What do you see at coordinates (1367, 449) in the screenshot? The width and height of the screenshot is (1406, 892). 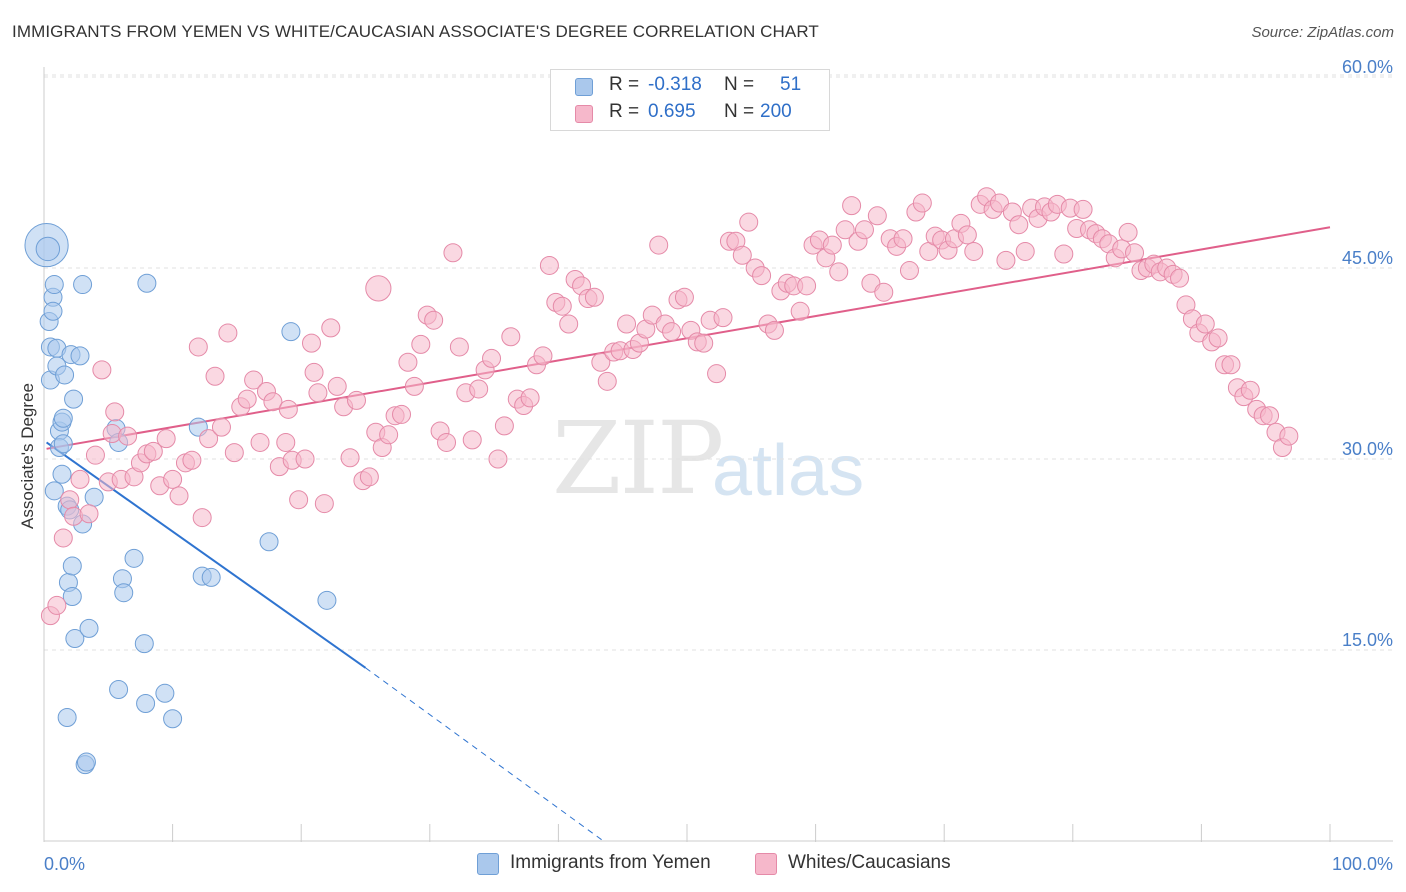 I see `y-tick-label: 30.0%` at bounding box center [1367, 449].